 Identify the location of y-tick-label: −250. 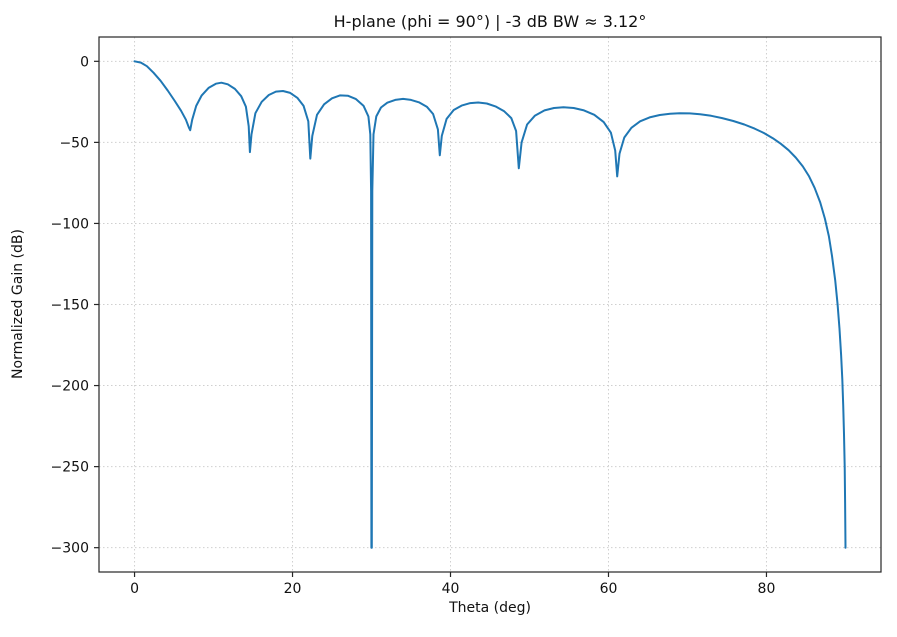
(70, 468).